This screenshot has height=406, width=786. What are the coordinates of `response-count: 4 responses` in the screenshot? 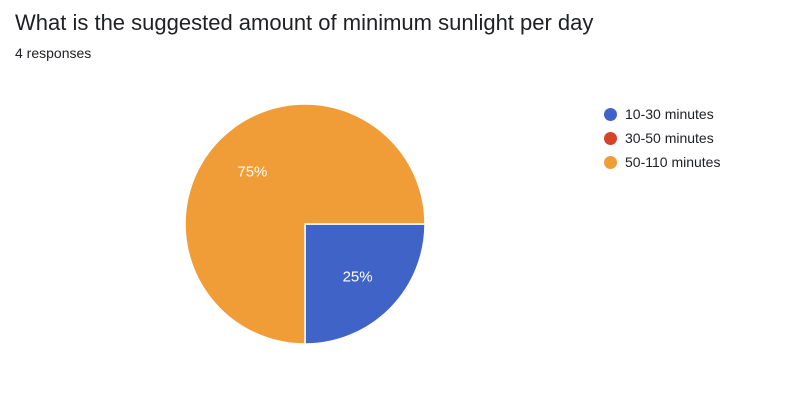 It's located at (53, 53).